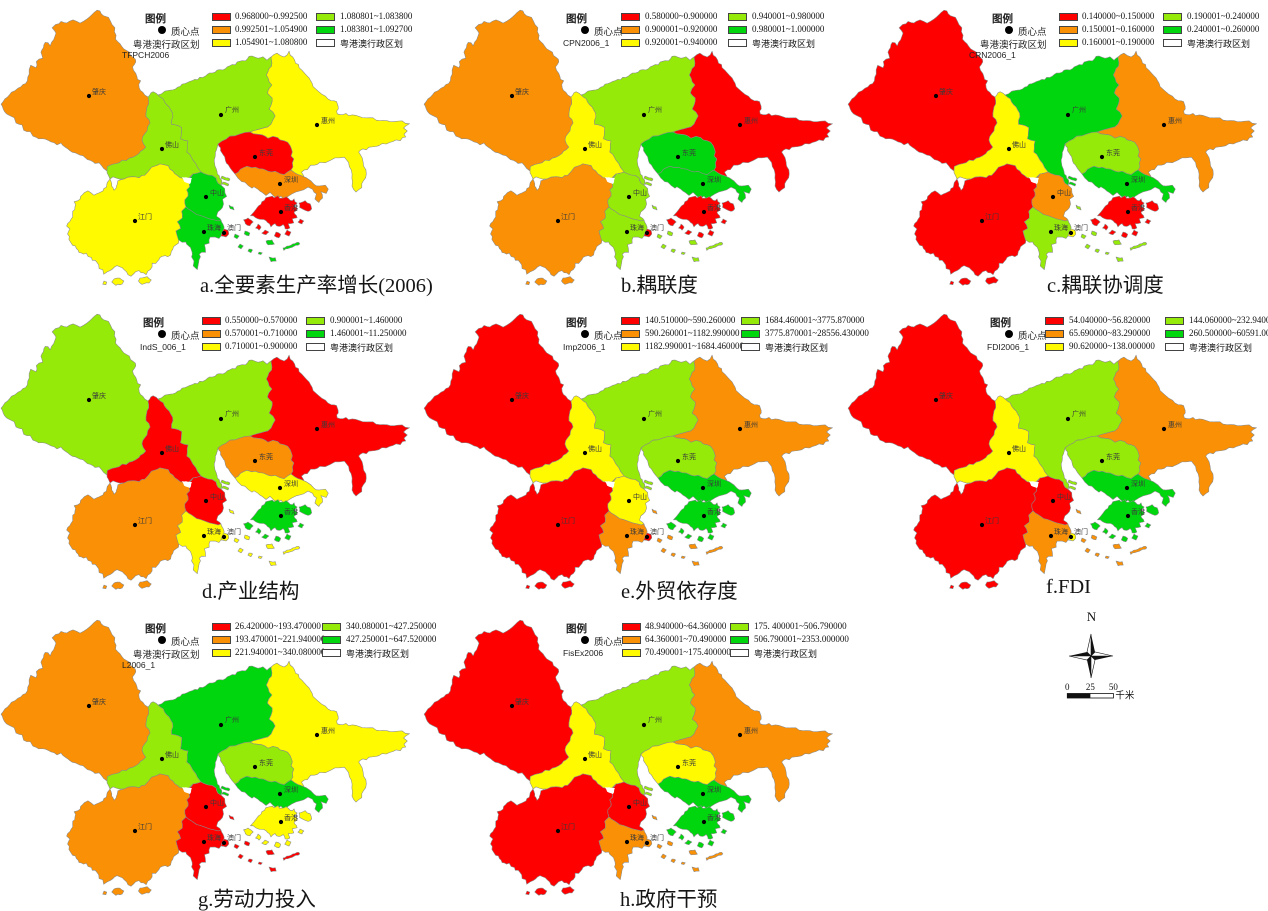  I want to click on svg-text: 0, so click(1067, 687).